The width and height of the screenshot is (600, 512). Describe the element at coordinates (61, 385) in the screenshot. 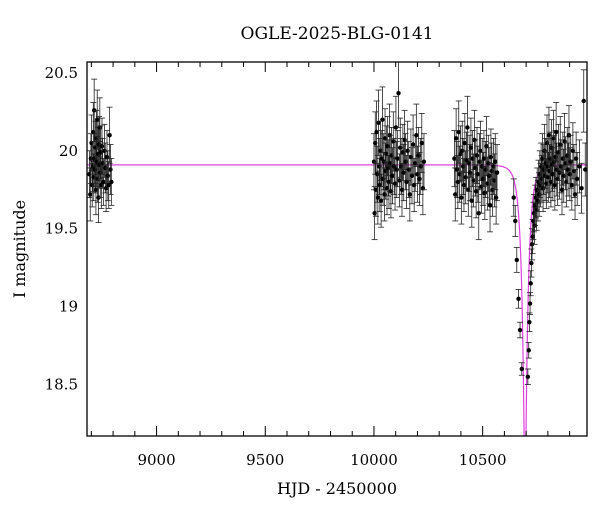

I see `y-tick-label: 18.5` at that location.